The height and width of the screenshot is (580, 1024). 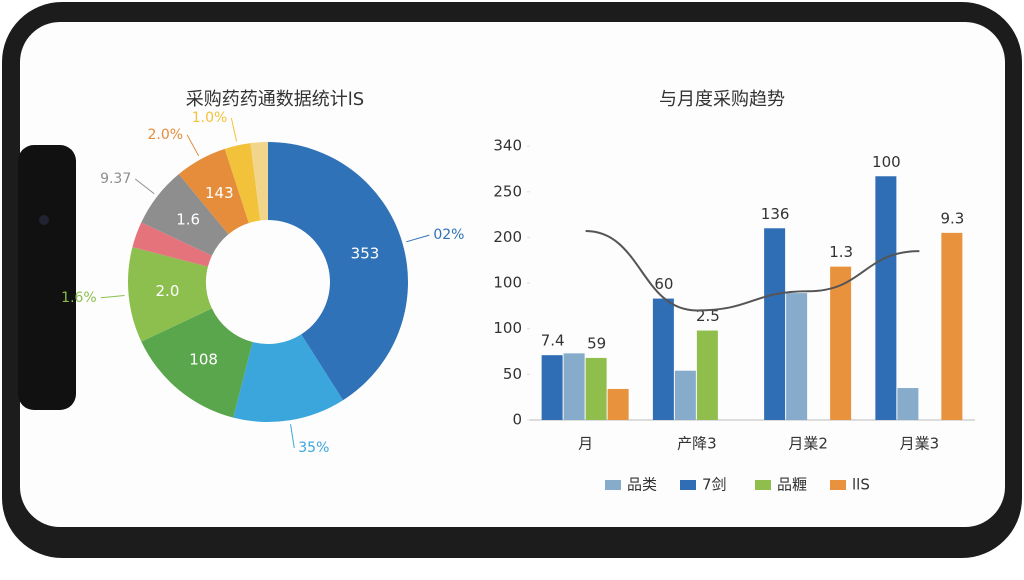 I want to click on x-tick-label: 月業3, so click(x=920, y=444).